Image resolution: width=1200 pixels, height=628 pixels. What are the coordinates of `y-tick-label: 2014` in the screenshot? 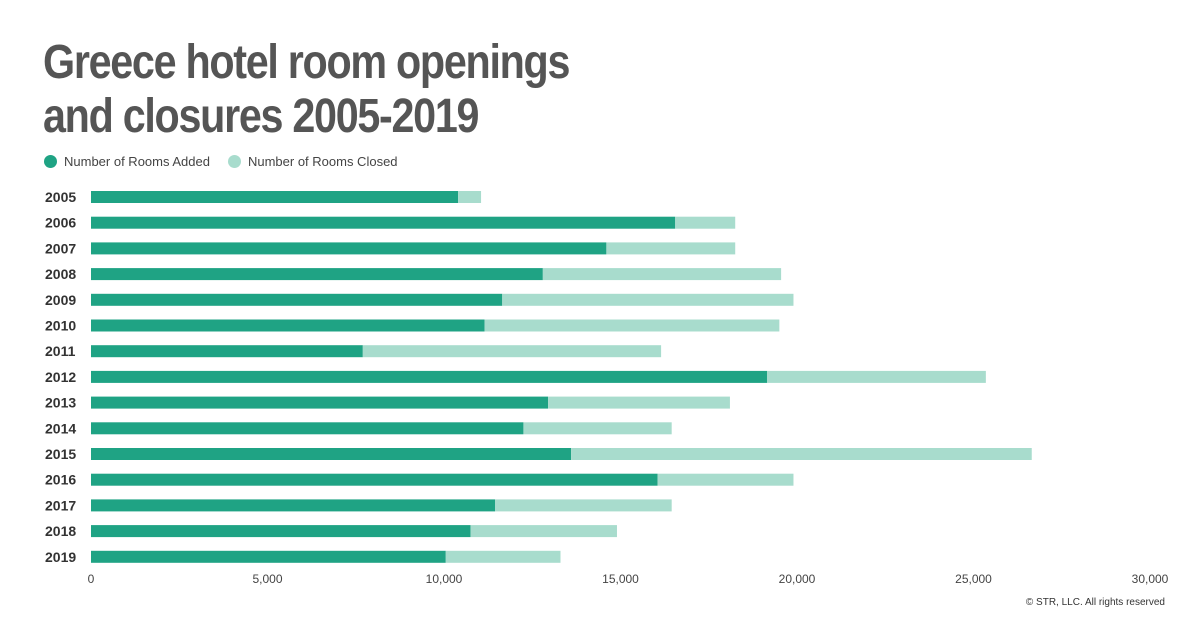 It's located at (60, 428).